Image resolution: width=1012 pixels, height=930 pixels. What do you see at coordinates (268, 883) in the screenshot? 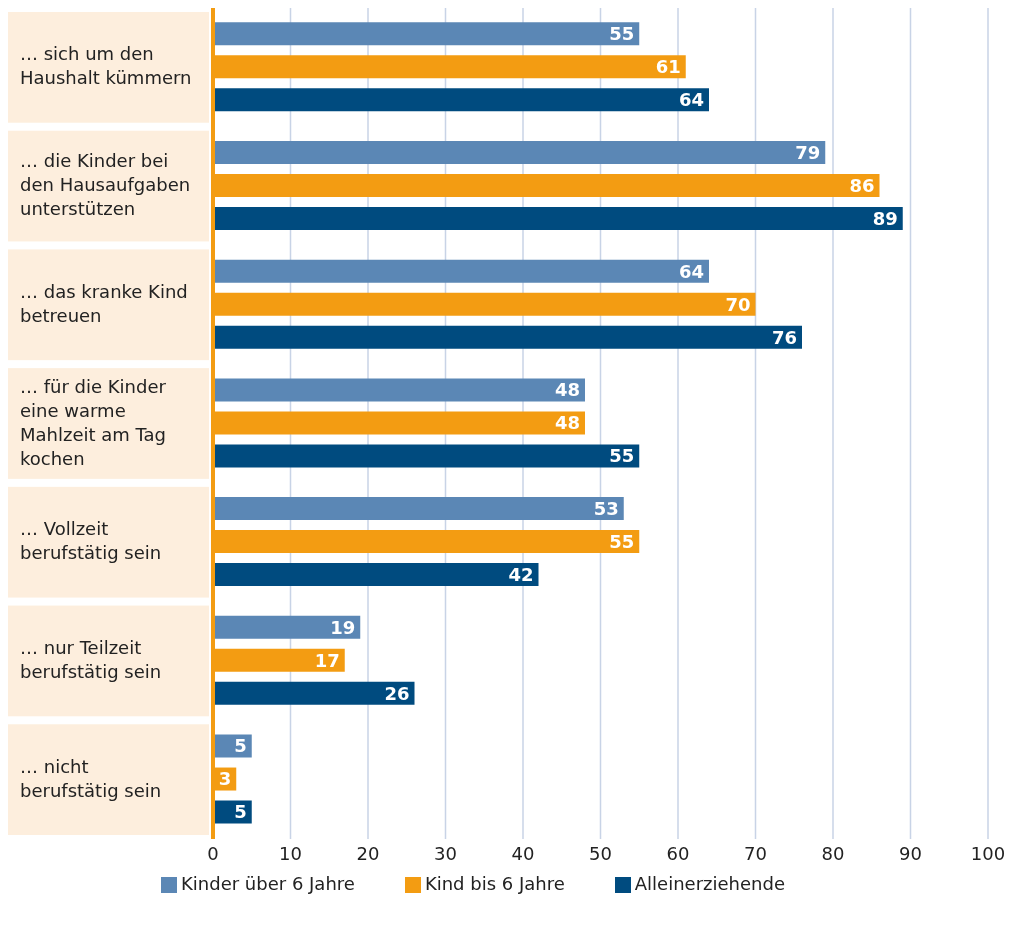
I see `legend-label: Kinder über 6 Jahre` at bounding box center [268, 883].